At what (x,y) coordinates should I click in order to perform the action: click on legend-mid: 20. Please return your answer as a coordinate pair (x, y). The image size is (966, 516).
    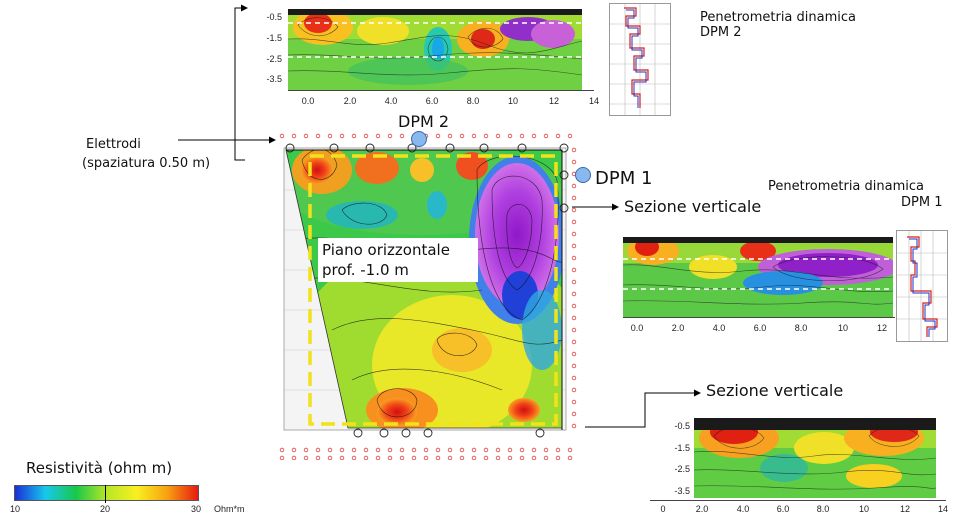
    Looking at the image, I should click on (105, 509).